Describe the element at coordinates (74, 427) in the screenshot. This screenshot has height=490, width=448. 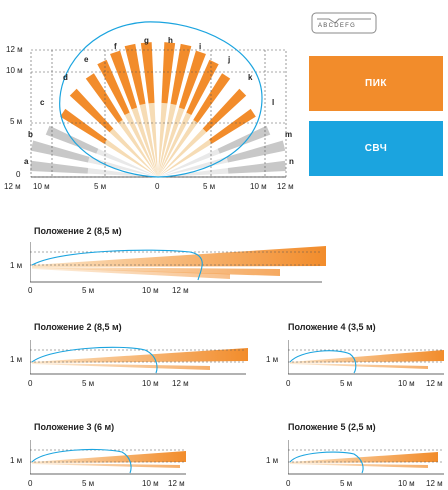
I see `side-view-title-4: Положение 3 (6 м)` at that location.